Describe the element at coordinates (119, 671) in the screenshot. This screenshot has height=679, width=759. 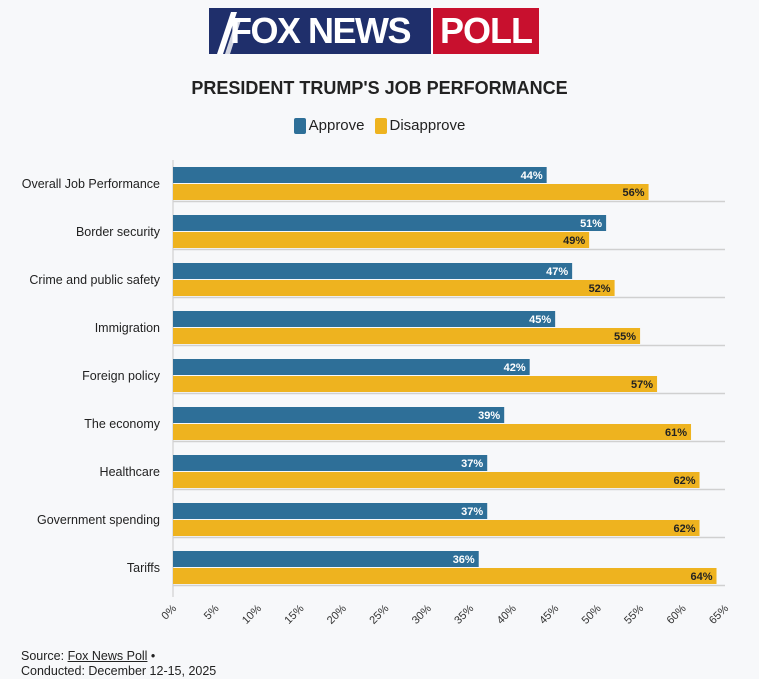
I see `conducted-date: Conducted: December 12-15, 2025` at that location.